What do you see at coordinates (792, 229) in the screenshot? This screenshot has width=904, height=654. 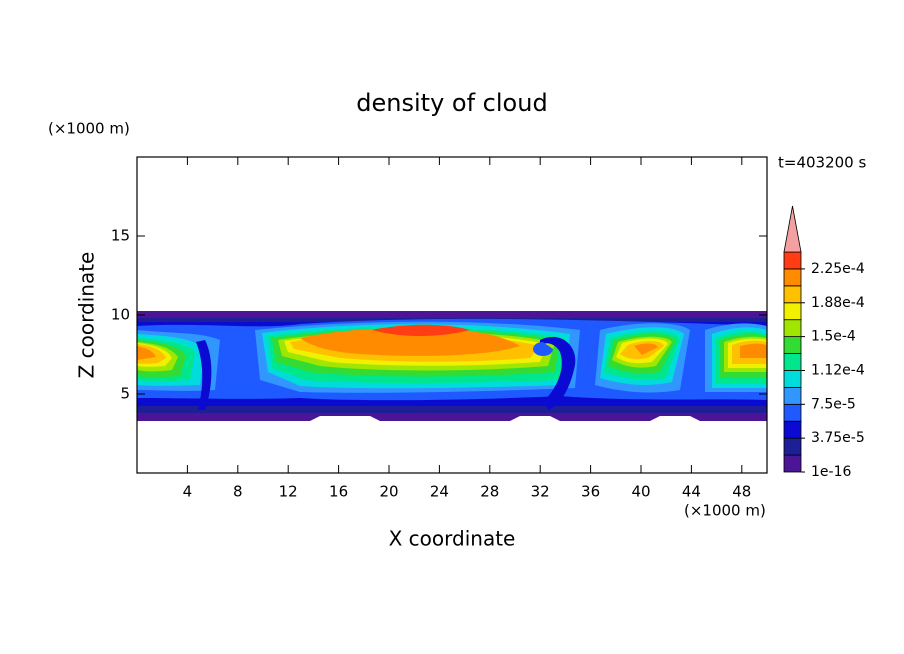 I see `colorbar-extend` at bounding box center [792, 229].